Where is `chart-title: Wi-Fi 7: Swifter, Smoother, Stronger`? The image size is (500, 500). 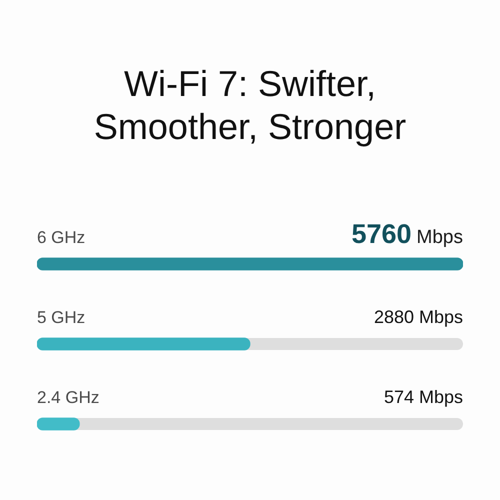 chart-title: Wi-Fi 7: Swifter, Smoother, Stronger is located at coordinates (250, 105).